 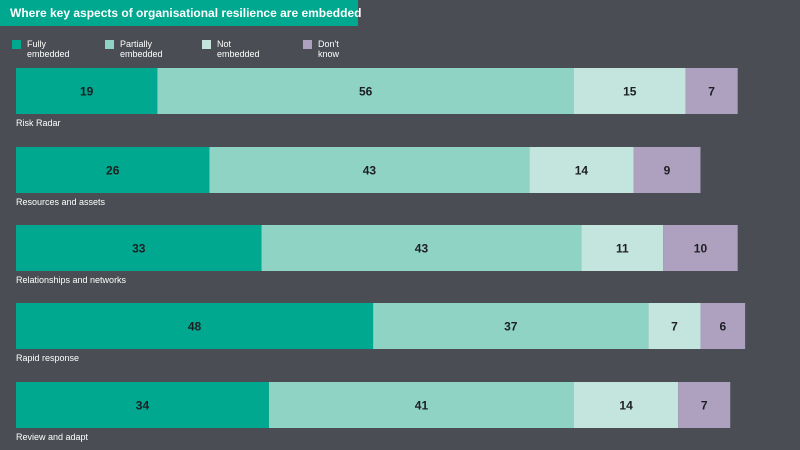 I want to click on data-label-3-3: 6, so click(x=722, y=327).